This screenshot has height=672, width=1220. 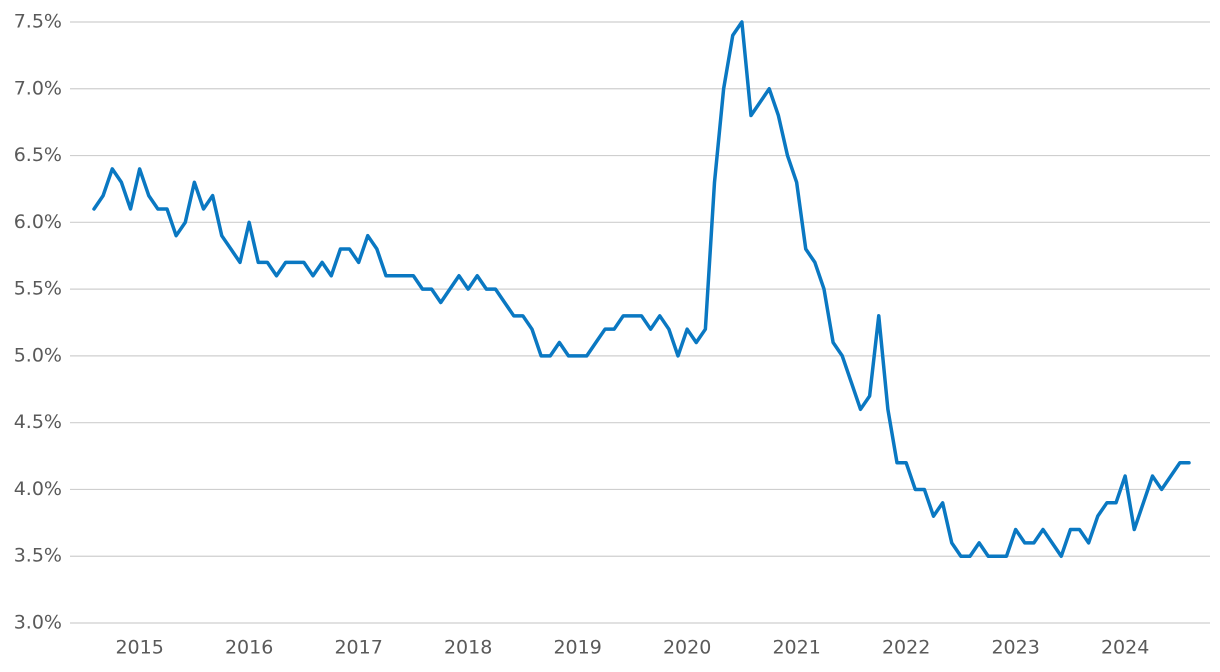 I want to click on y-tick-label: 6.5%, so click(x=38, y=155).